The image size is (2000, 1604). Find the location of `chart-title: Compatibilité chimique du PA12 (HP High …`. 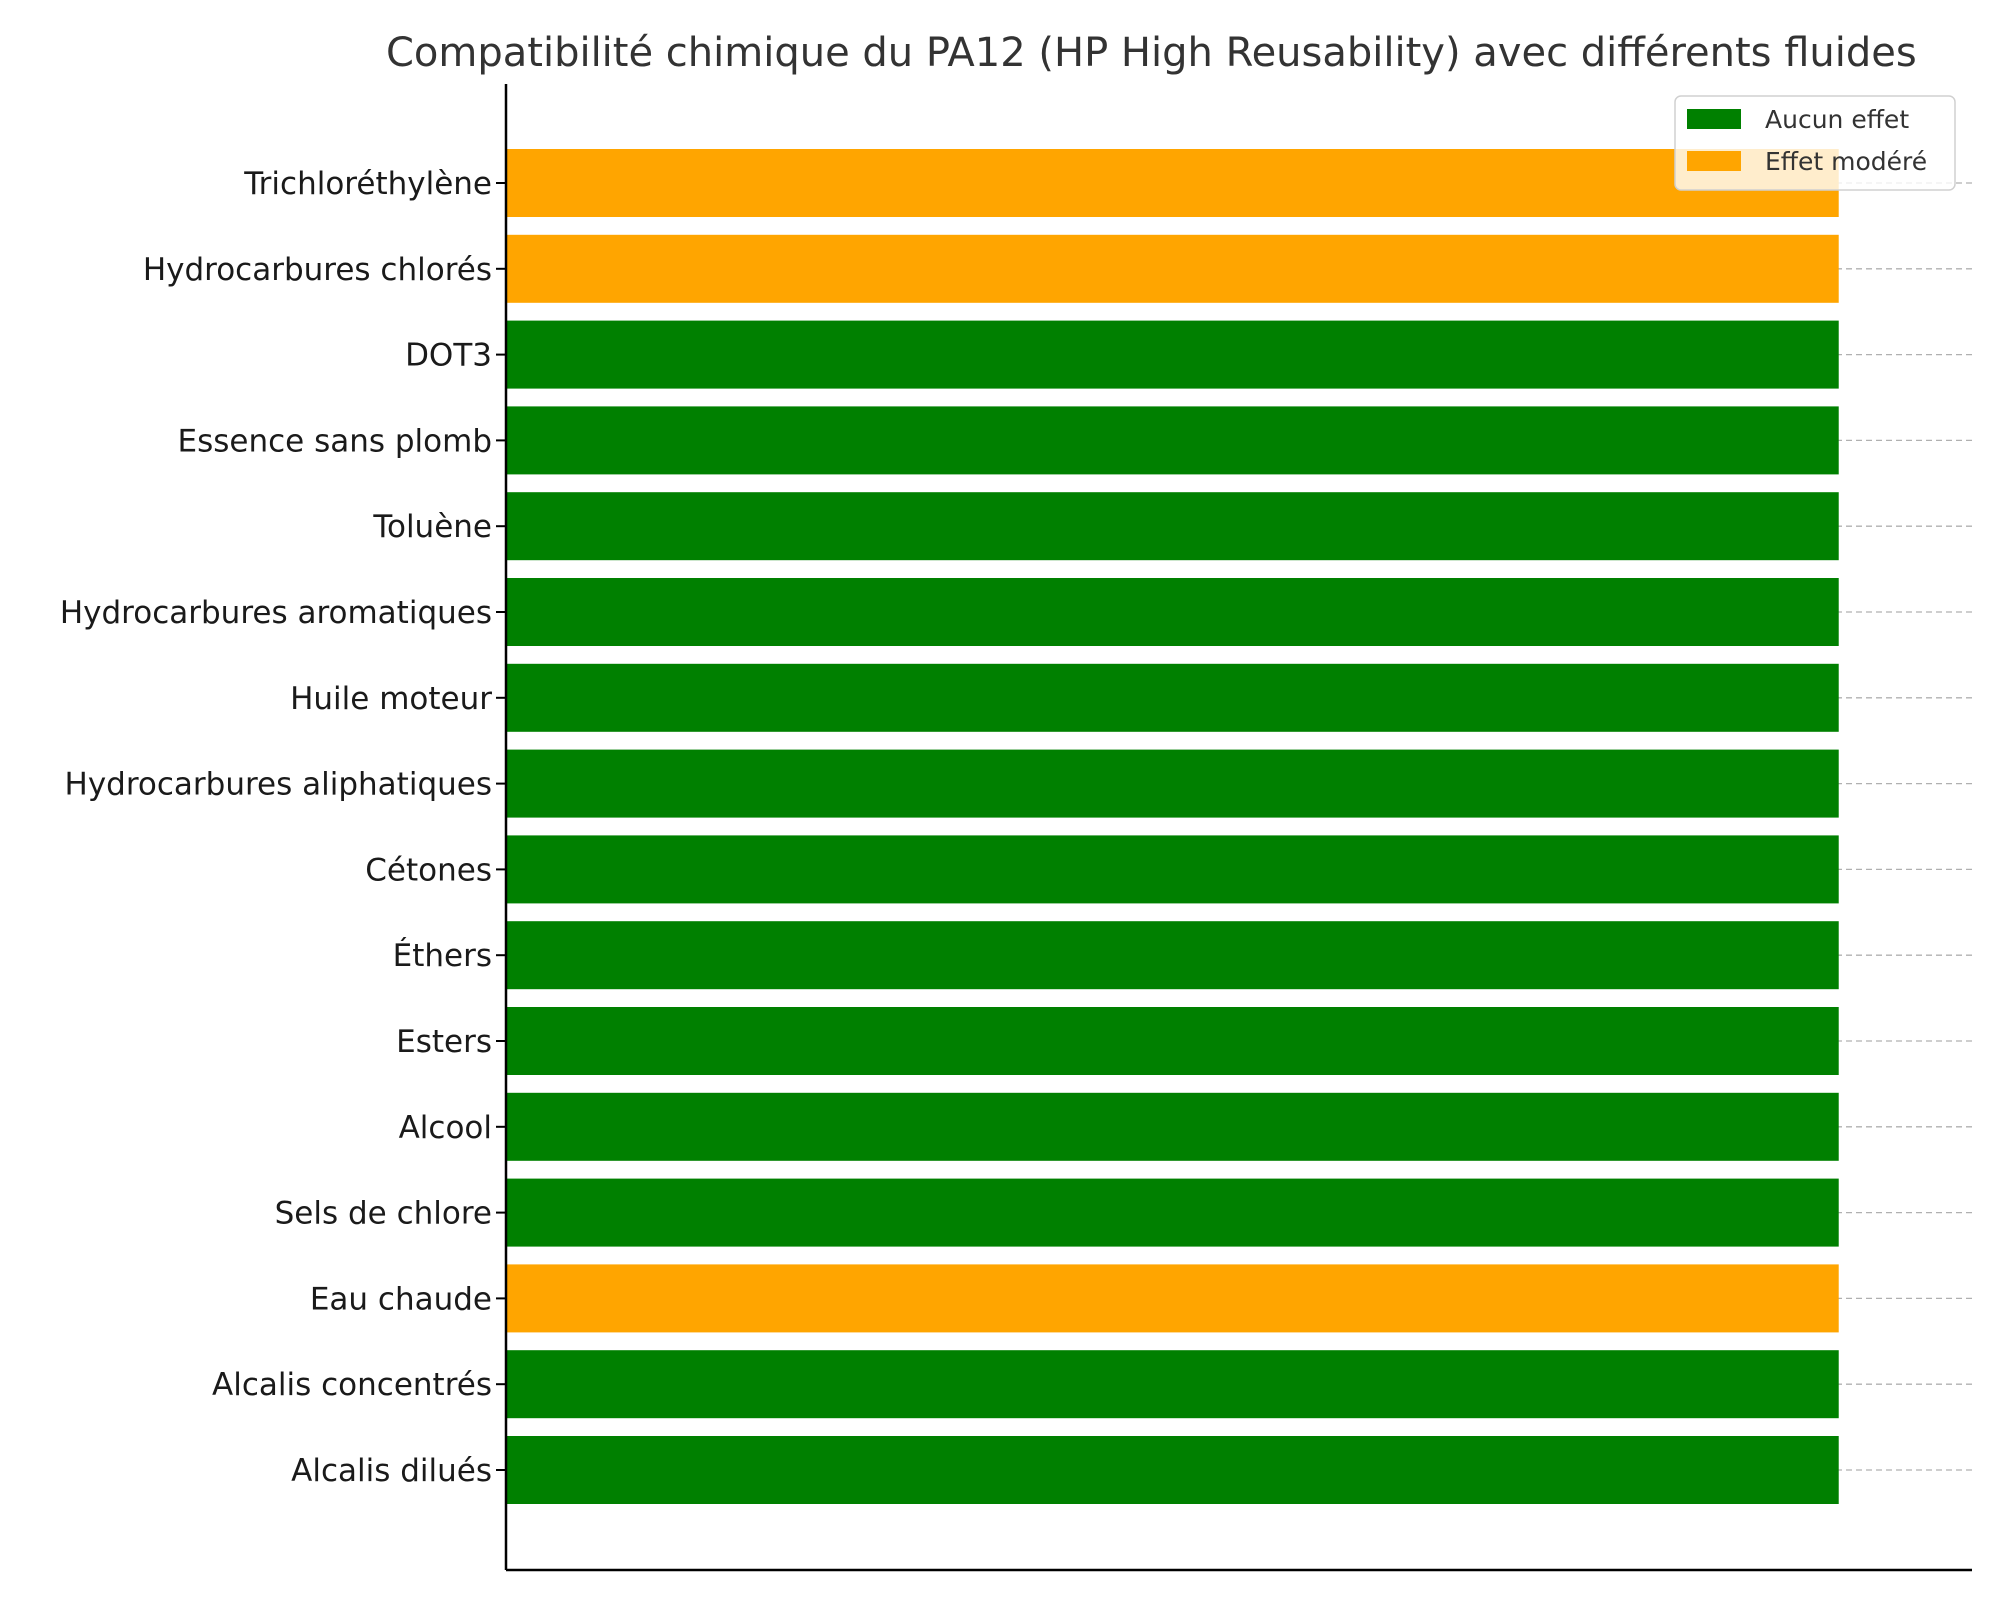

chart-title: Compatibilité chimique du PA12 (HP High … is located at coordinates (1151, 53).